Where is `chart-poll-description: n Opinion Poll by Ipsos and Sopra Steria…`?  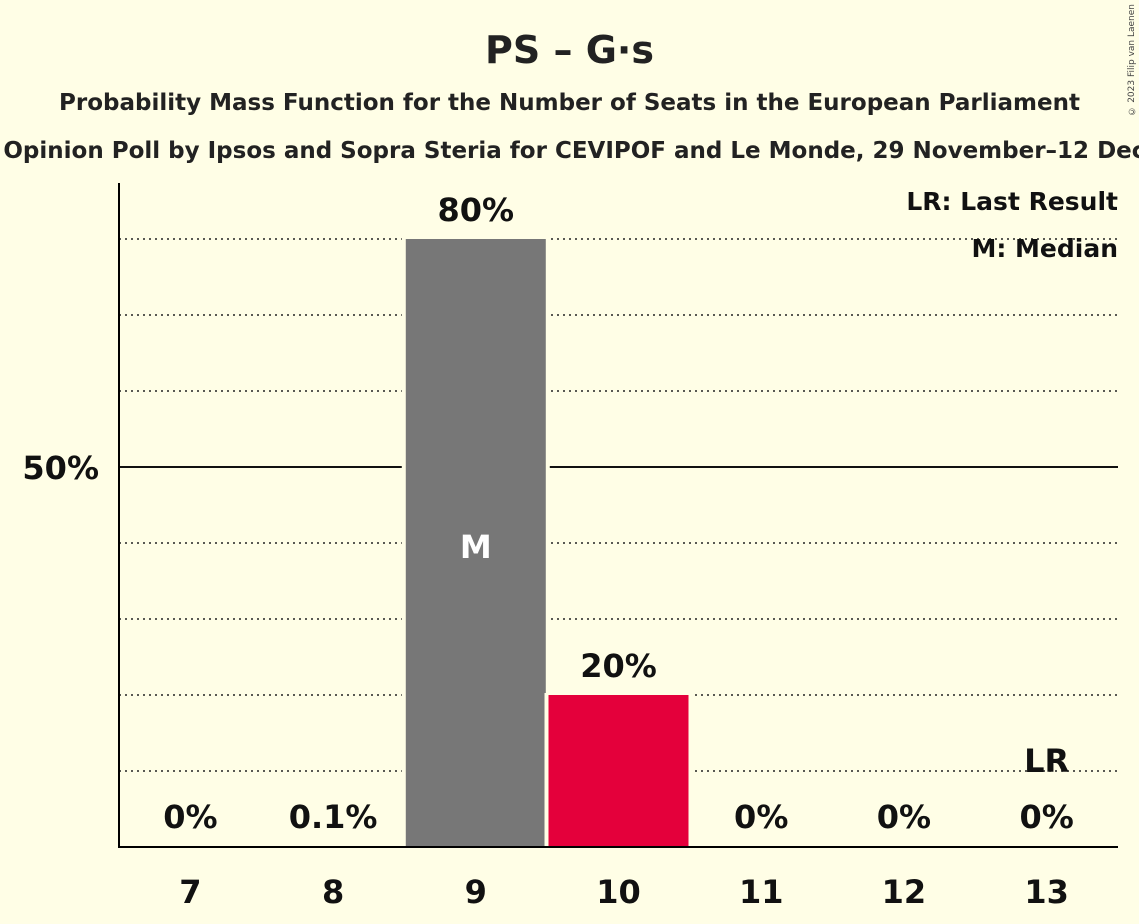
chart-poll-description: n Opinion Poll by Ipsos and Sopra Steria… is located at coordinates (569, 151).